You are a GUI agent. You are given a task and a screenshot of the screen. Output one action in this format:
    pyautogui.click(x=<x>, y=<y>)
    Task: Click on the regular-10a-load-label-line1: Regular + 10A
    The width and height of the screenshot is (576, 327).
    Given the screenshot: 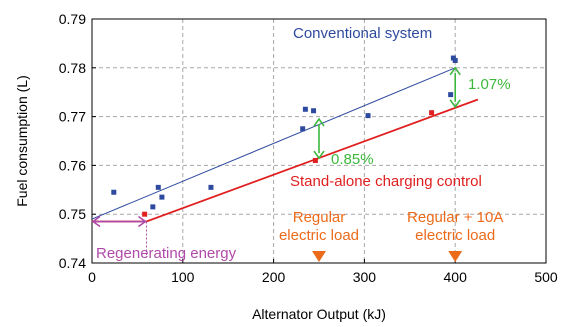 What is the action you would take?
    pyautogui.click(x=455, y=217)
    